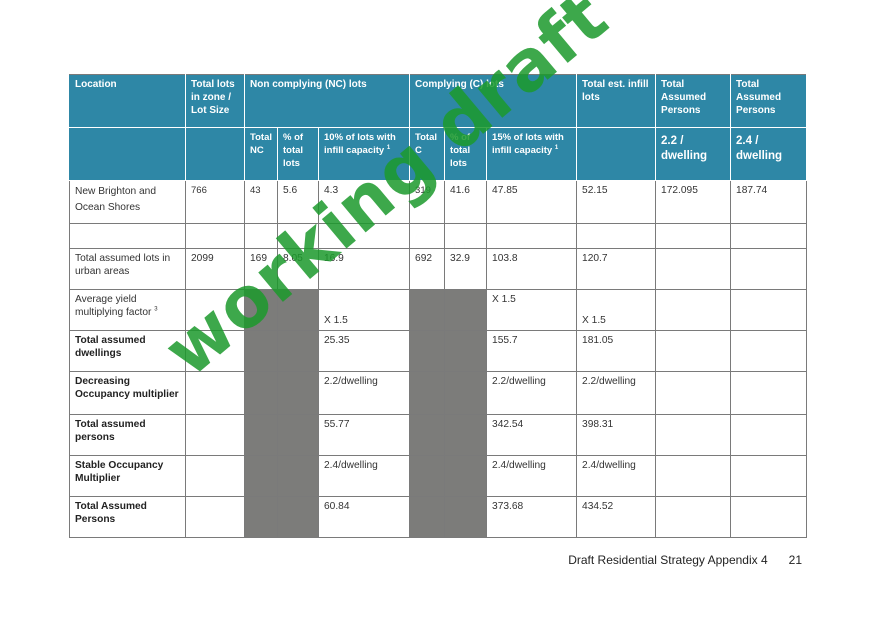 This screenshot has height=619, width=875. I want to click on cell-nc-value: 25.35, so click(364, 351).